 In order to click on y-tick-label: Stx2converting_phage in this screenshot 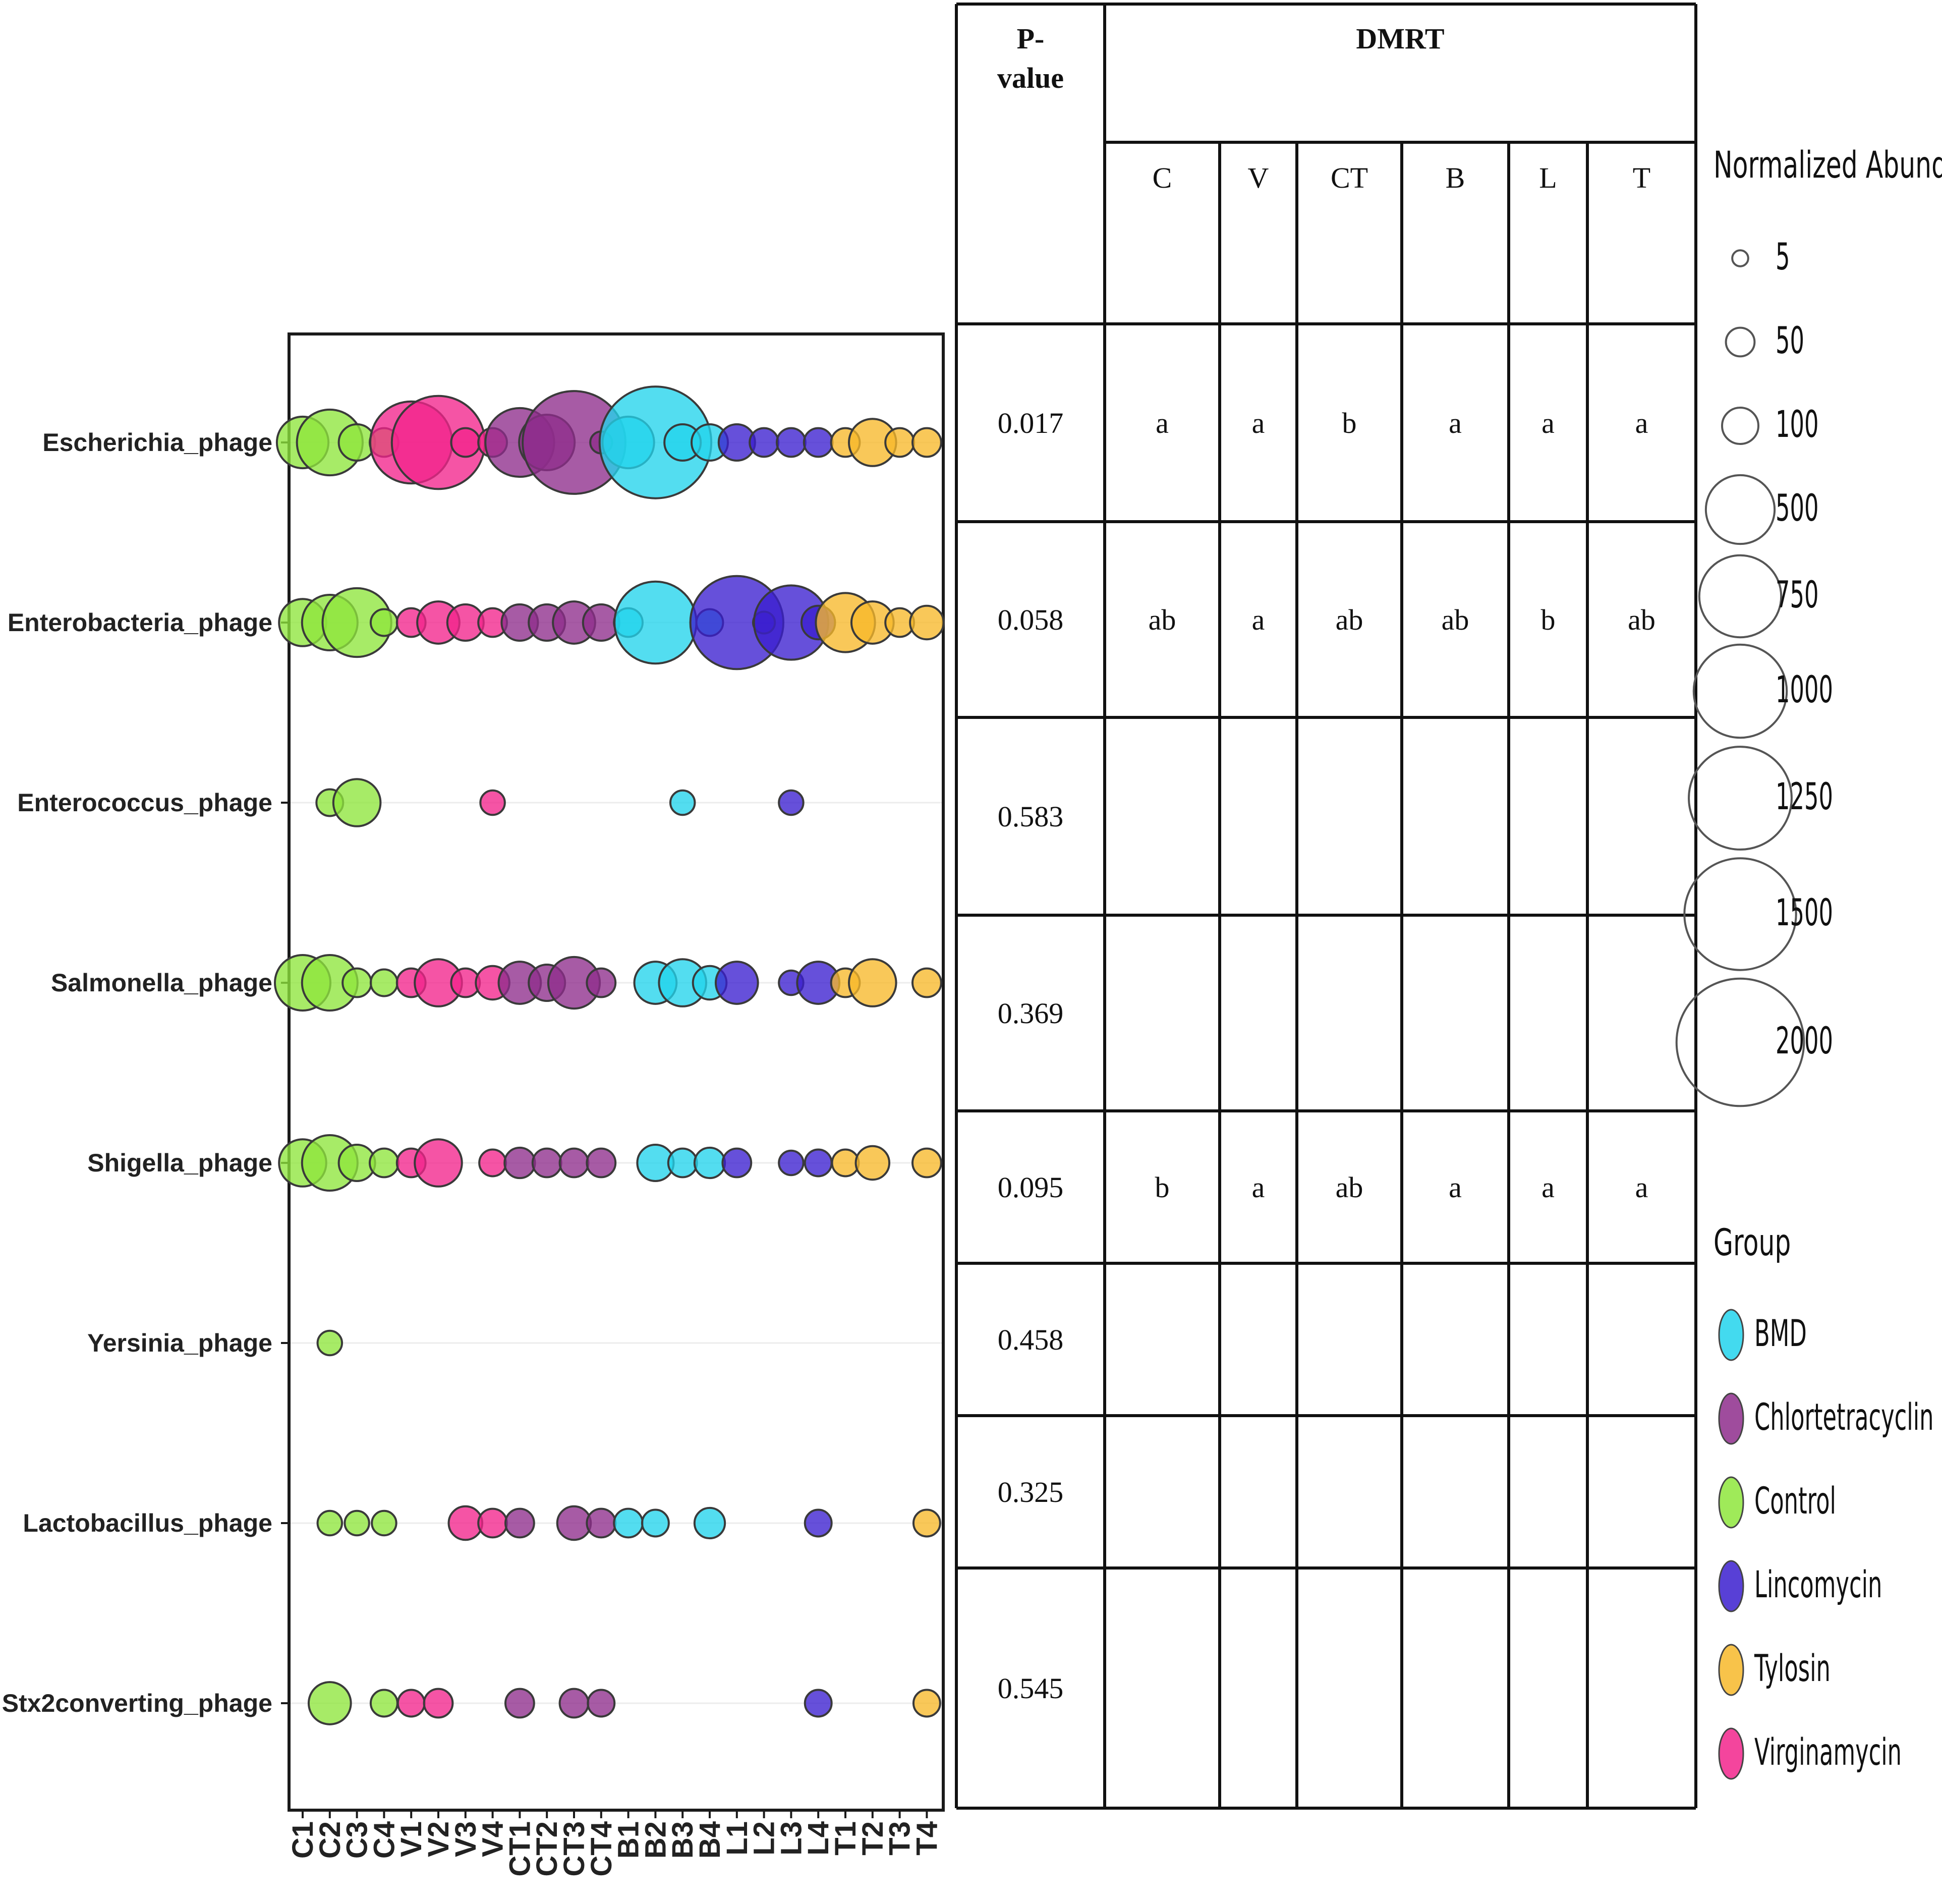, I will do `click(137, 1703)`.